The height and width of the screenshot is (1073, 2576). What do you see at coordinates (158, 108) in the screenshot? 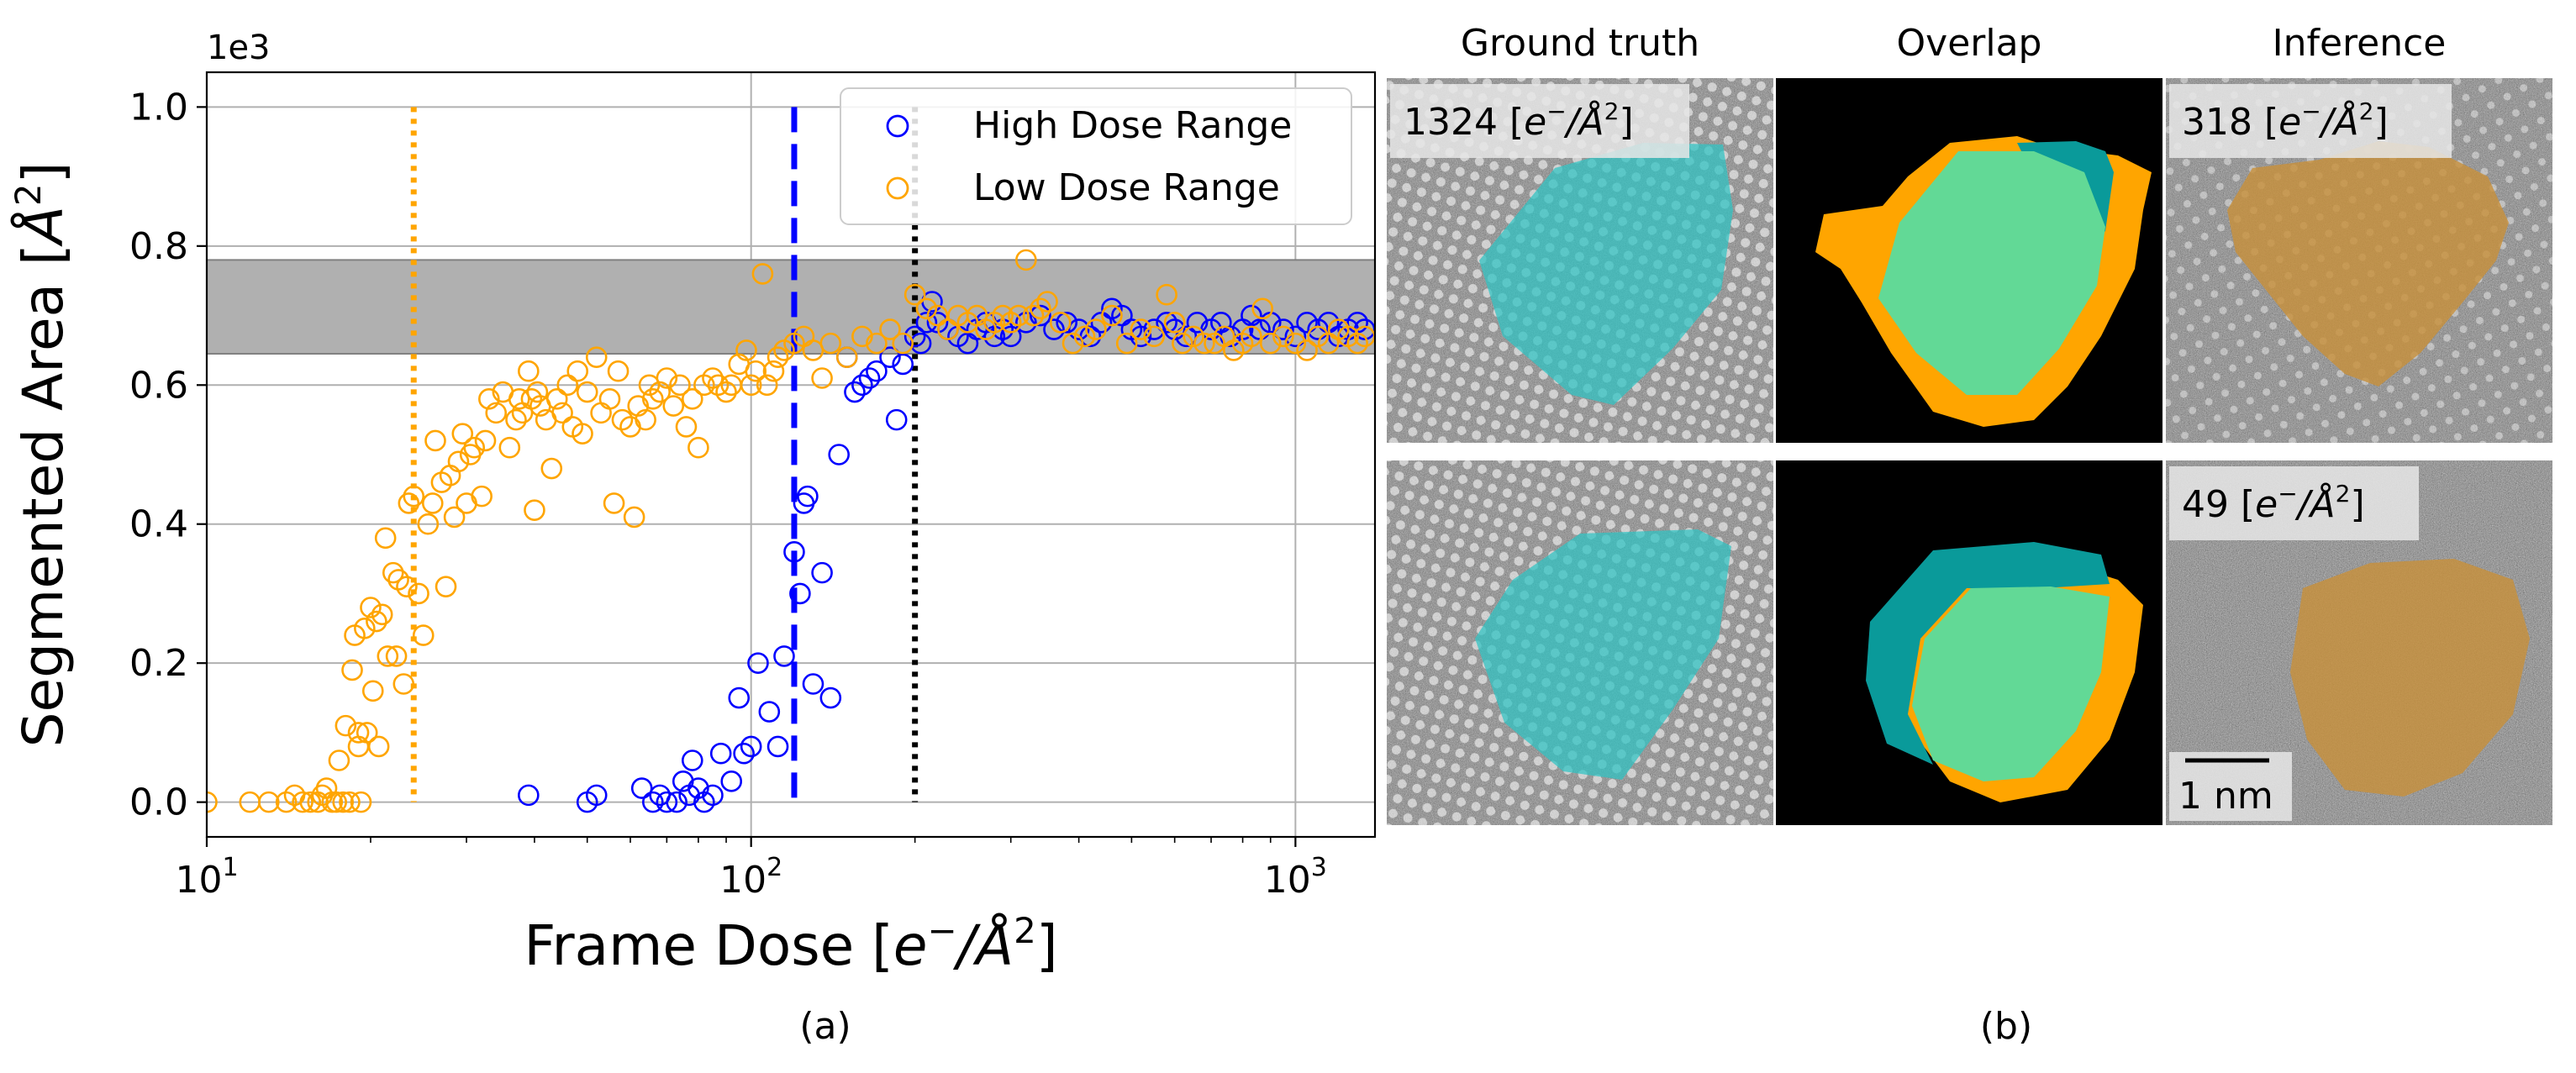
I see `y-tick-label: 1.0` at bounding box center [158, 108].